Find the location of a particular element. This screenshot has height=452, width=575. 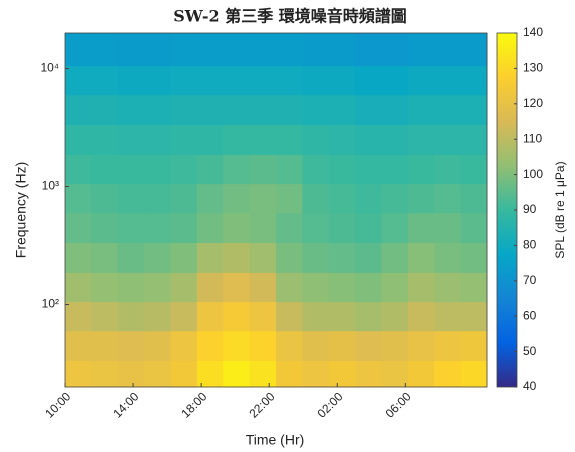

colorbar-label: SPL (dB re 1 μPa) is located at coordinates (560, 209).